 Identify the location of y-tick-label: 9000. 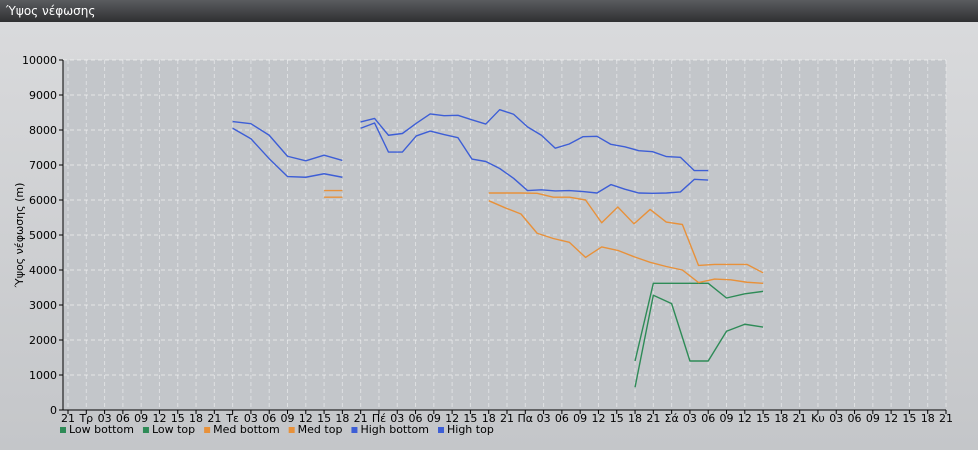
(43, 95).